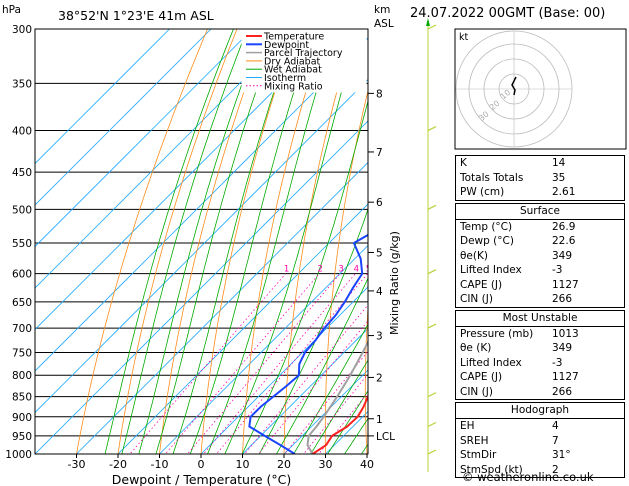  I want to click on hpa-unit-label: hPa, so click(11, 10).